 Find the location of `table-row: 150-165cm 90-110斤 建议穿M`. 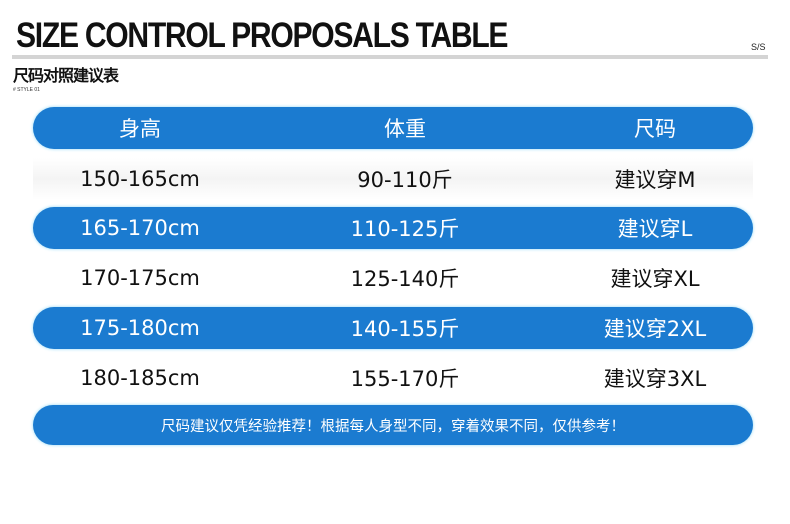

table-row: 150-165cm 90-110斤 建议穿M is located at coordinates (393, 179).